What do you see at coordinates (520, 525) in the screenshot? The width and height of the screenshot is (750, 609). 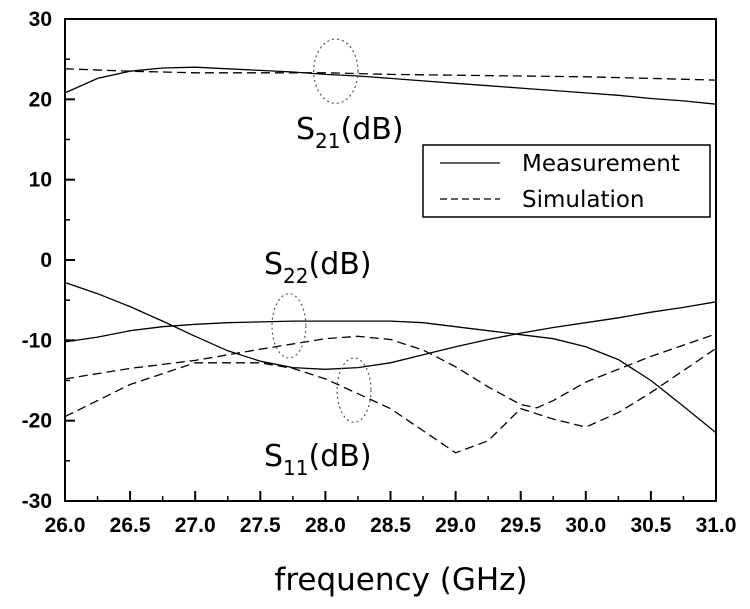 I see `x-tick-label: 29.5` at bounding box center [520, 525].